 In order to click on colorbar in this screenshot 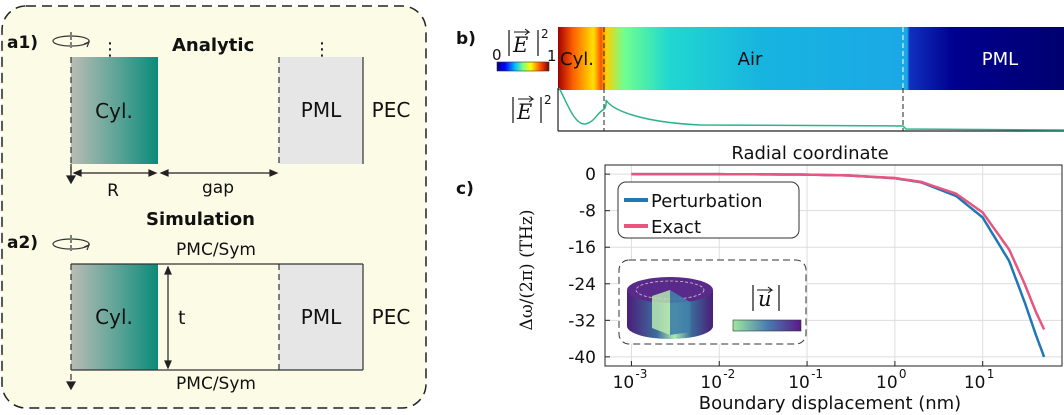, I will do `click(523, 66)`.